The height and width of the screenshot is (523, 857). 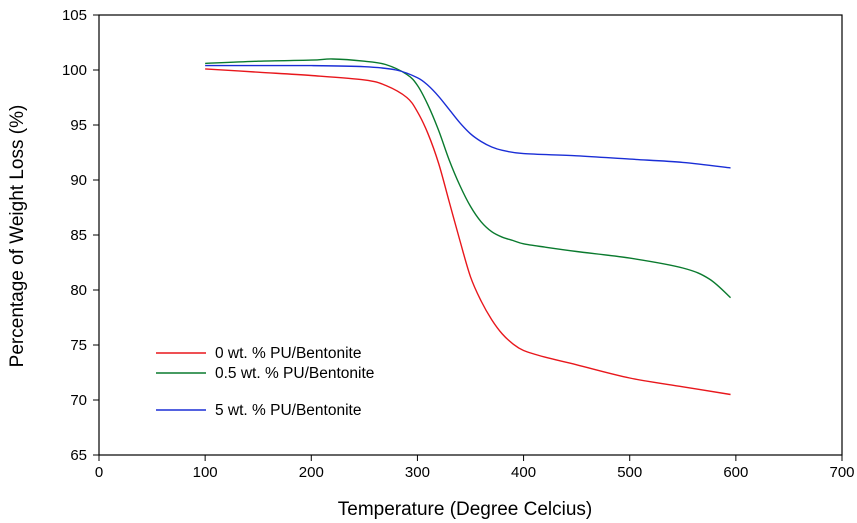 What do you see at coordinates (78, 180) in the screenshot?
I see `y-tick-label: 90` at bounding box center [78, 180].